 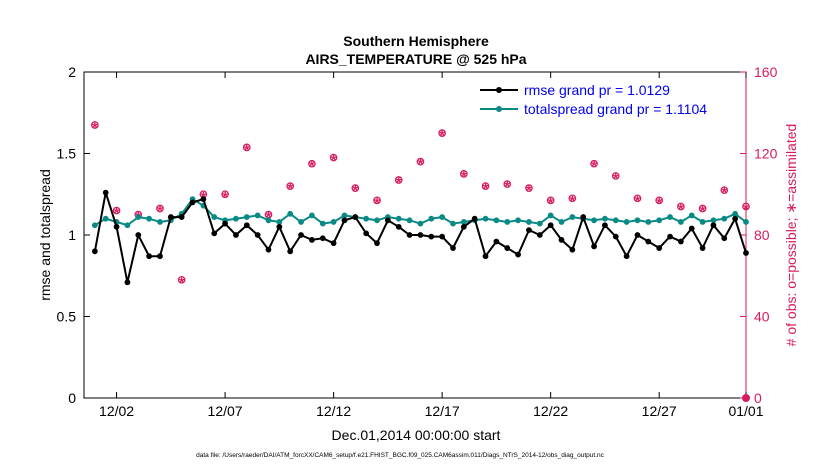 I want to click on y2-axis-label: # of obs: o=possible; ∗=assimilated, so click(x=791, y=235).